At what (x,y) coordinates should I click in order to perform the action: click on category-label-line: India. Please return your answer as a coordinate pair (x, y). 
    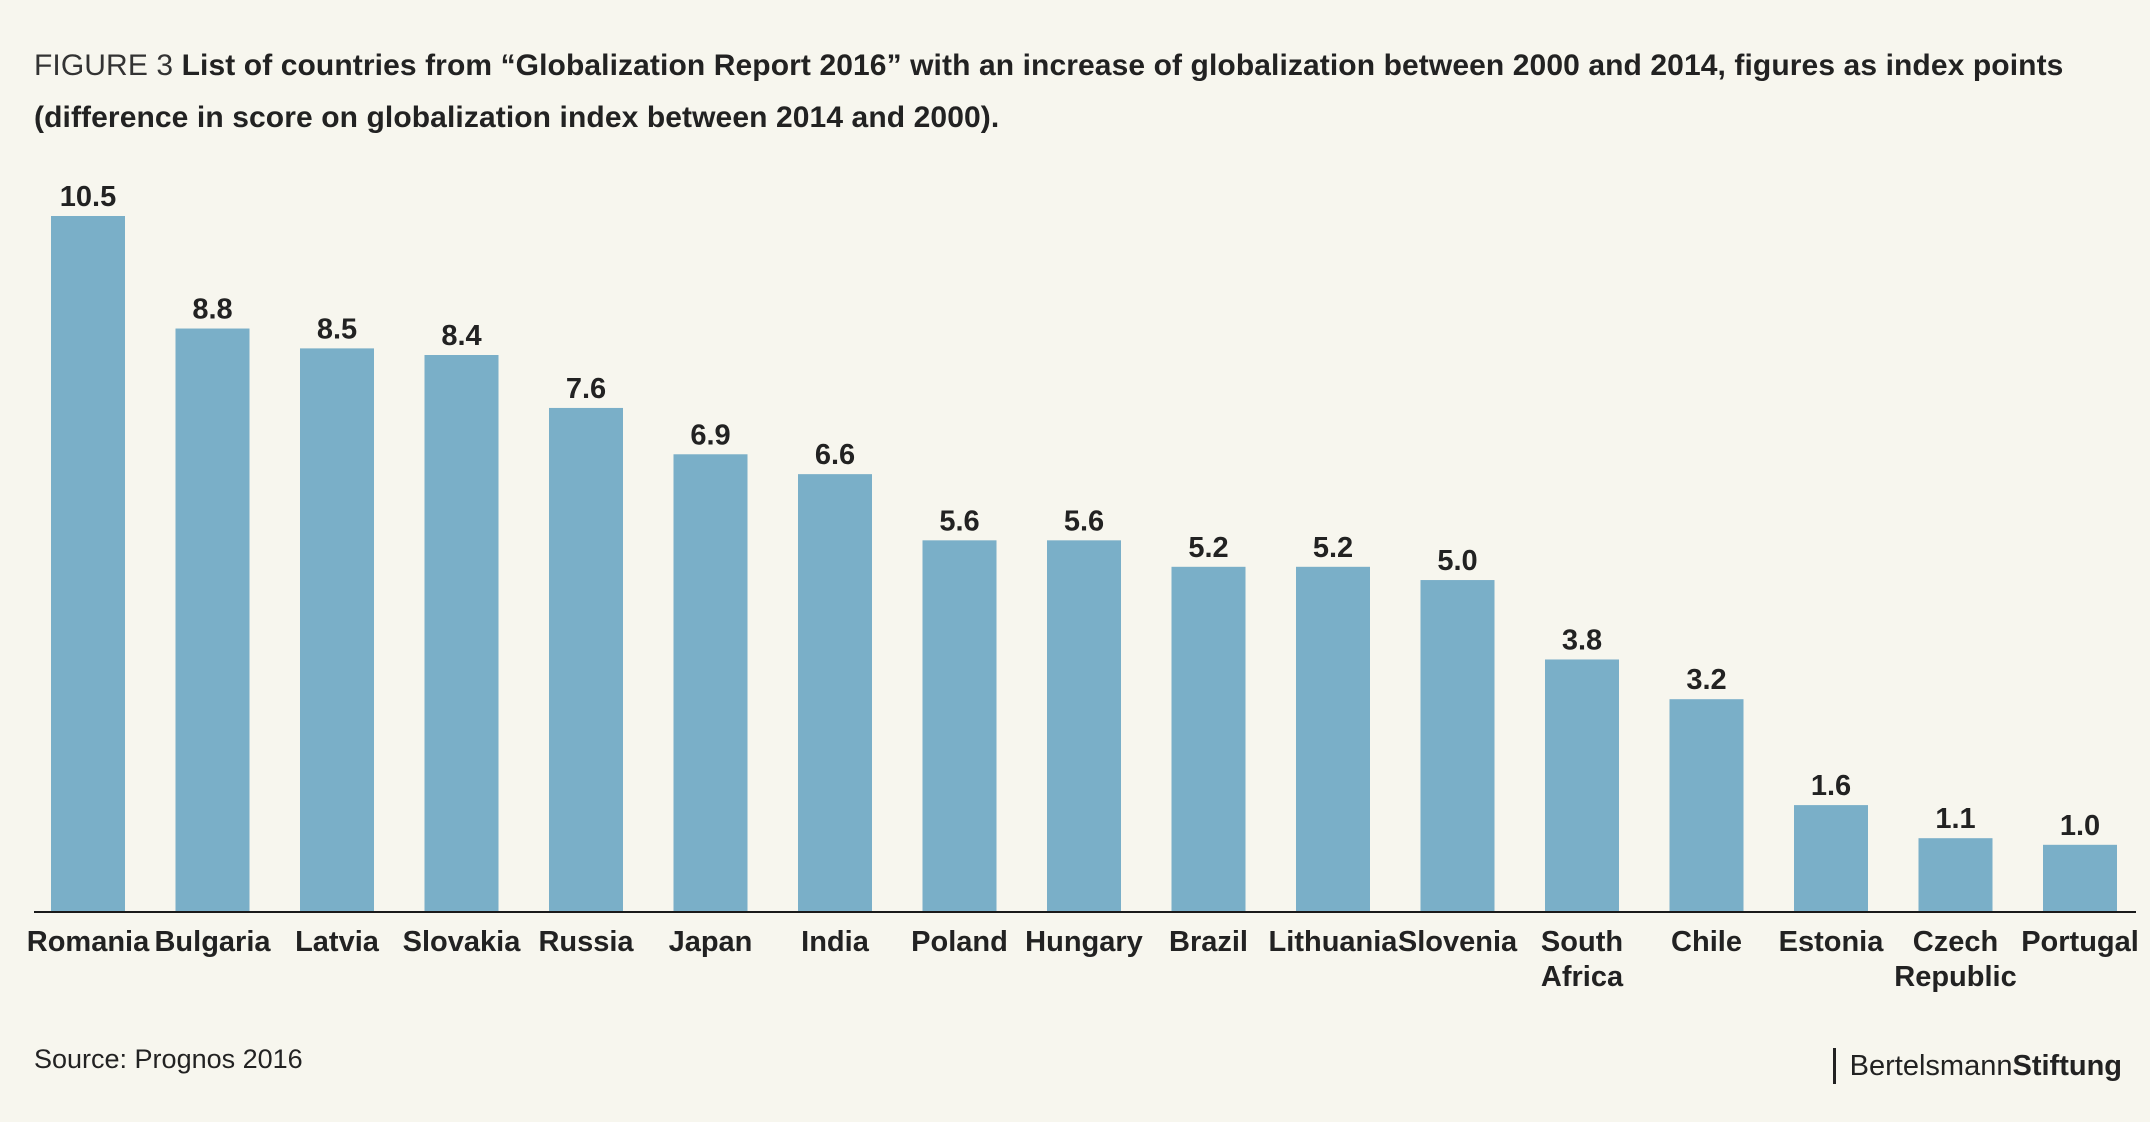
    Looking at the image, I should click on (835, 942).